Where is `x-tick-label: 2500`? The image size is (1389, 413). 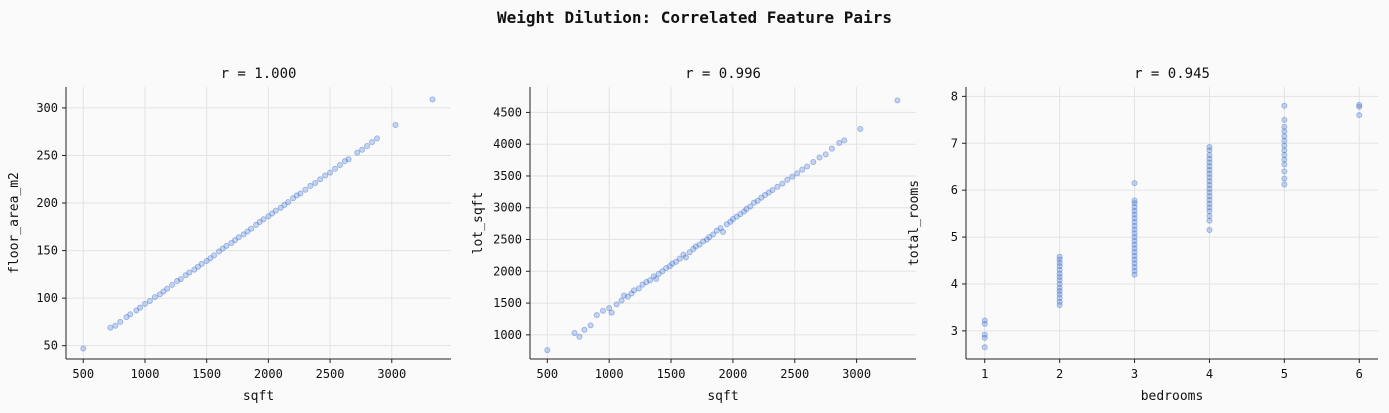 x-tick-label: 2500 is located at coordinates (330, 374).